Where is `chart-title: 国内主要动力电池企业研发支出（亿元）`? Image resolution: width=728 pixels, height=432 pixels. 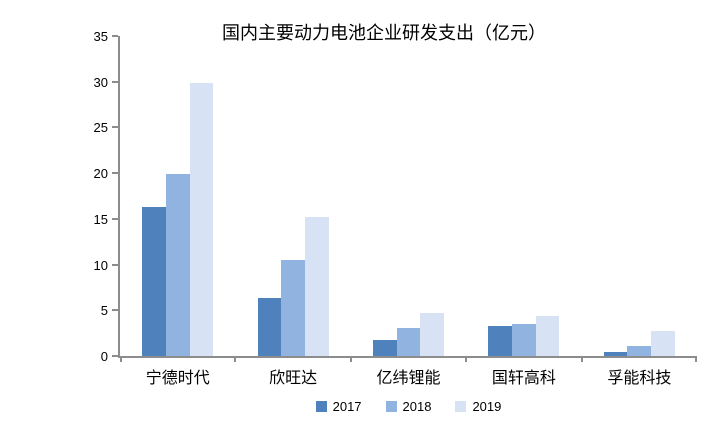
chart-title: 国内主要动力电池企业研发支出（亿元） is located at coordinates (384, 33).